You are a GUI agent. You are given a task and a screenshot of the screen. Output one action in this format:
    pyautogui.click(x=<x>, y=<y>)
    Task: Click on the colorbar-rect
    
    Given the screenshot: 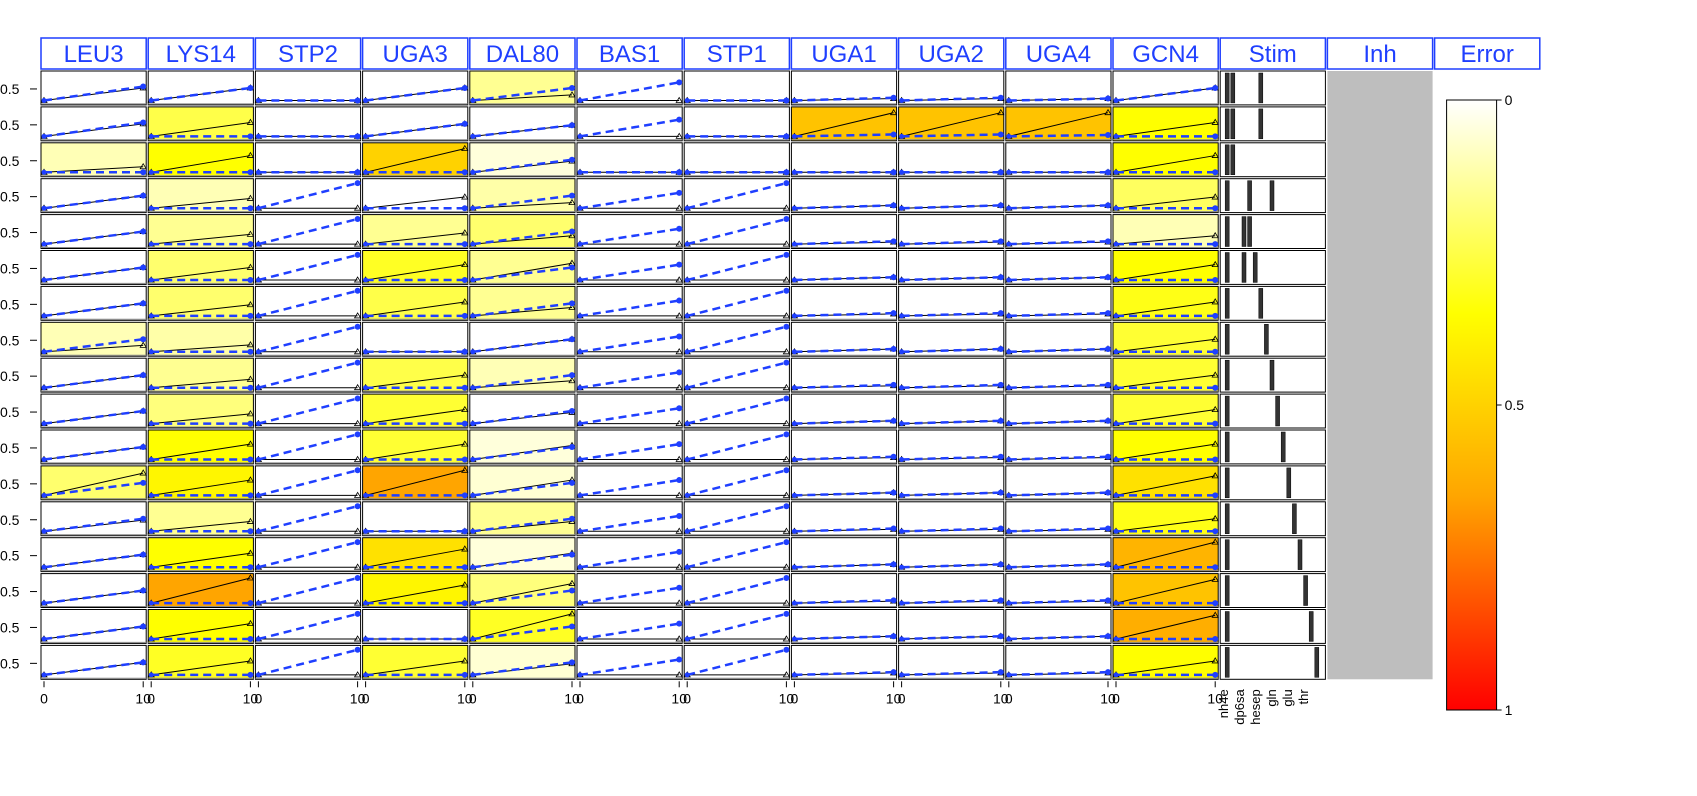 What is the action you would take?
    pyautogui.click(x=1472, y=405)
    